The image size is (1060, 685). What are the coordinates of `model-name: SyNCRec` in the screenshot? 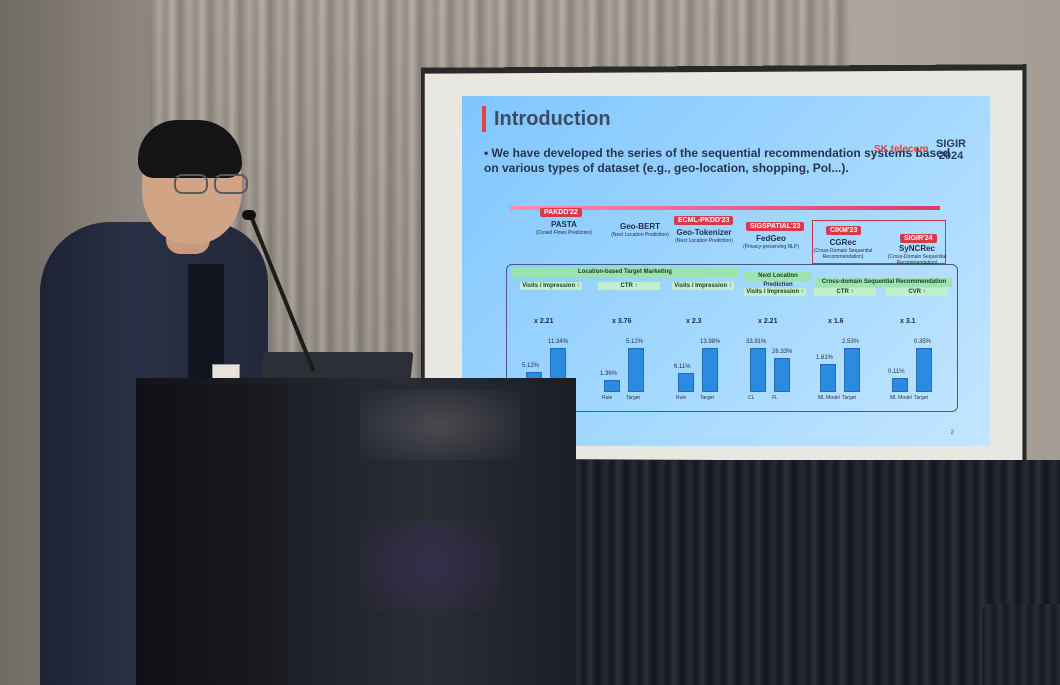 It's located at (916, 248).